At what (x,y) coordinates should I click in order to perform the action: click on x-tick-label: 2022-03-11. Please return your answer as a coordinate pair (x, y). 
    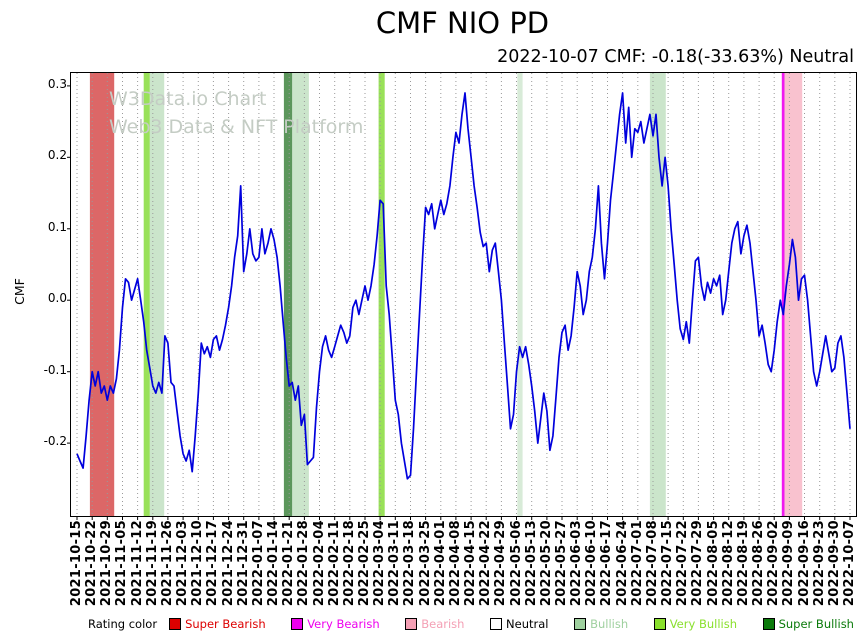
    Looking at the image, I should click on (395, 563).